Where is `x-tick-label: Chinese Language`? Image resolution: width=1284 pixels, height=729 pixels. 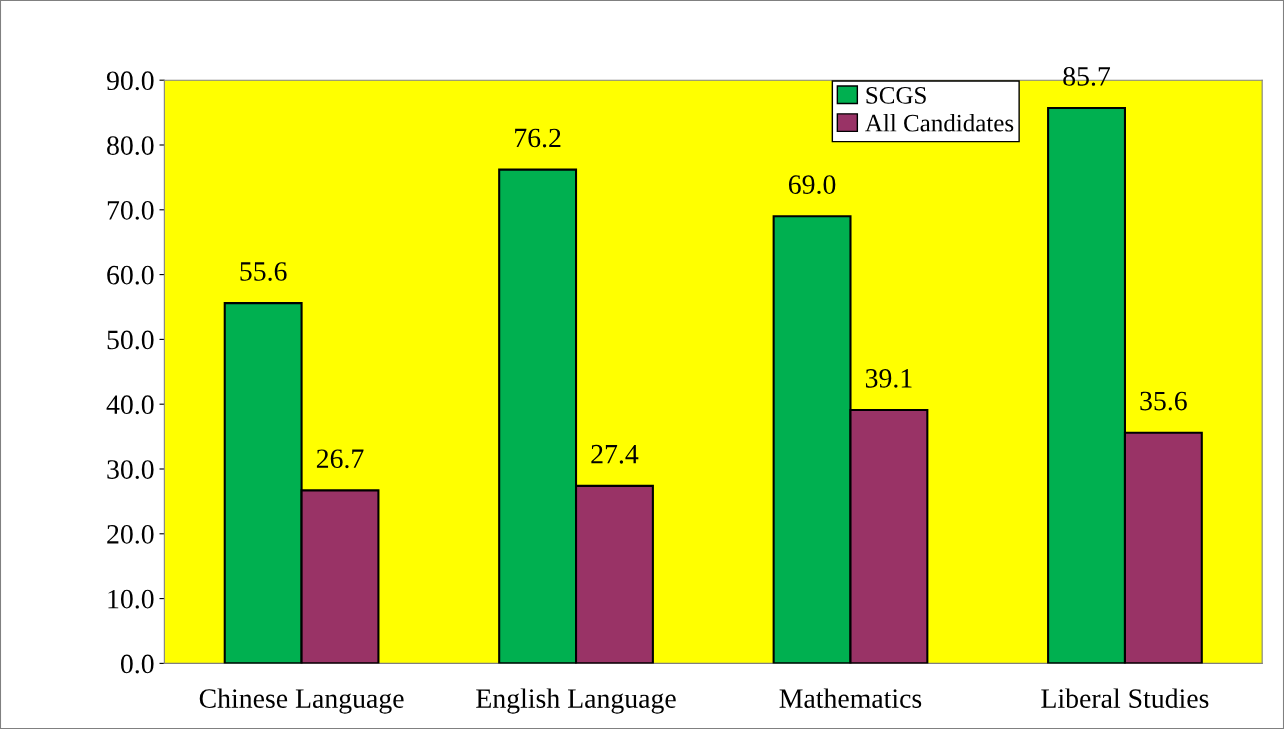
x-tick-label: Chinese Language is located at coordinates (301, 701).